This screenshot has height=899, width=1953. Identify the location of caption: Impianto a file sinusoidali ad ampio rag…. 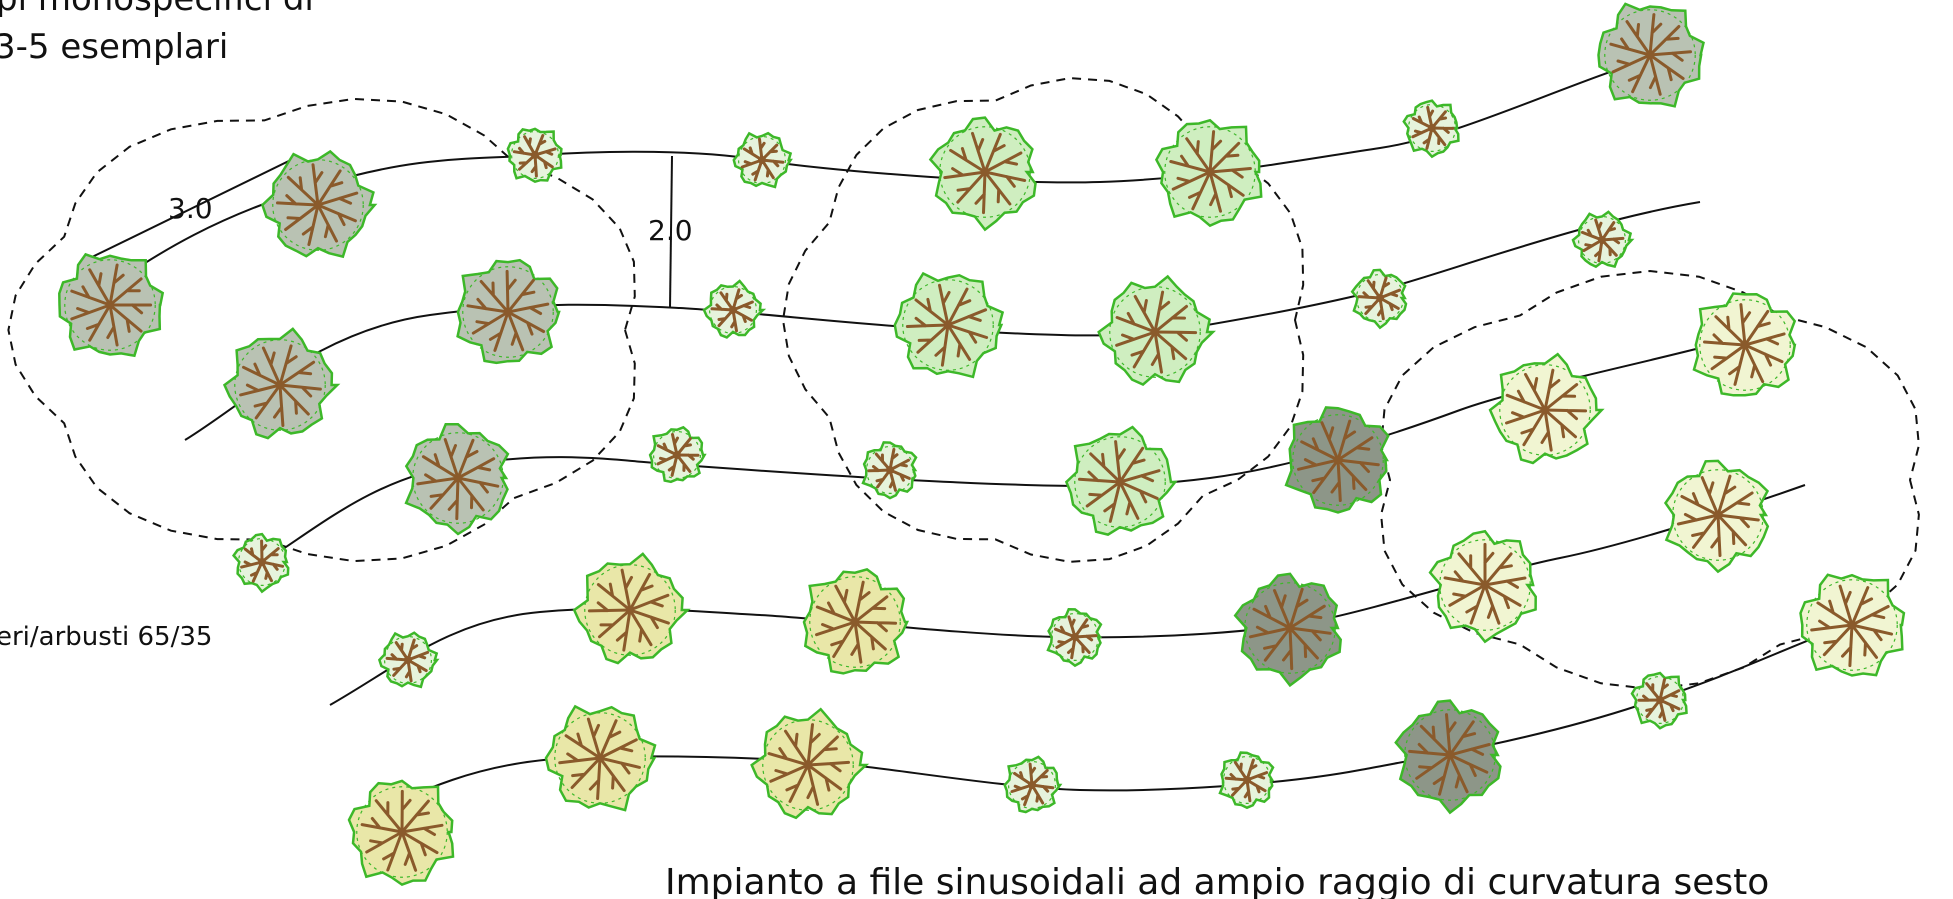
(1217, 880).